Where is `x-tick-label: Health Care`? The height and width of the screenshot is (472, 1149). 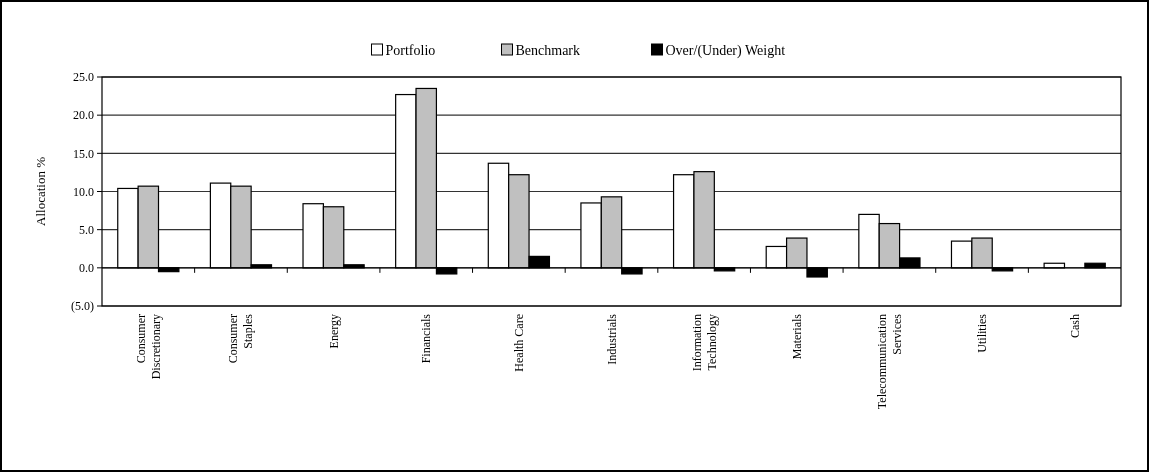 x-tick-label: Health Care is located at coordinates (518, 343).